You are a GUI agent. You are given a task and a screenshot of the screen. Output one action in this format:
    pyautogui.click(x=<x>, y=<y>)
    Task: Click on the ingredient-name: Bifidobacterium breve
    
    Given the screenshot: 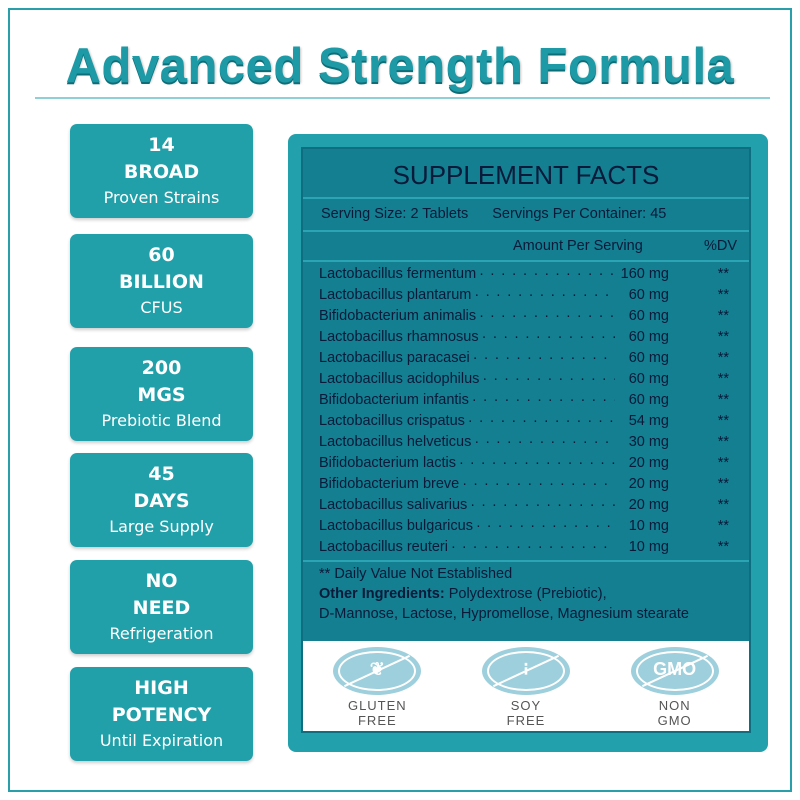 What is the action you would take?
    pyautogui.click(x=389, y=484)
    